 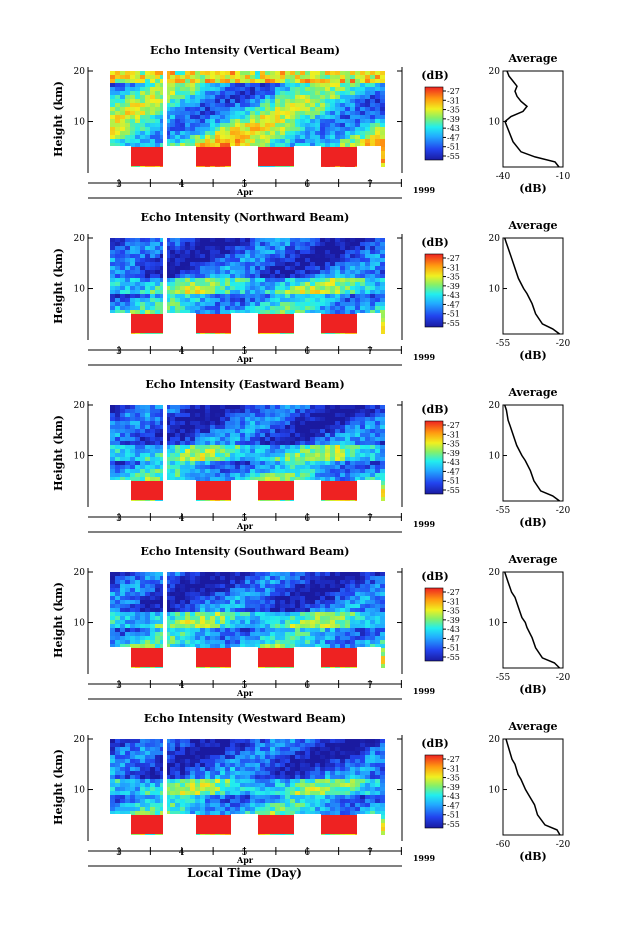 What do you see at coordinates (213, 490) in the screenshot?
I see `strong-echo-patch` at bounding box center [213, 490].